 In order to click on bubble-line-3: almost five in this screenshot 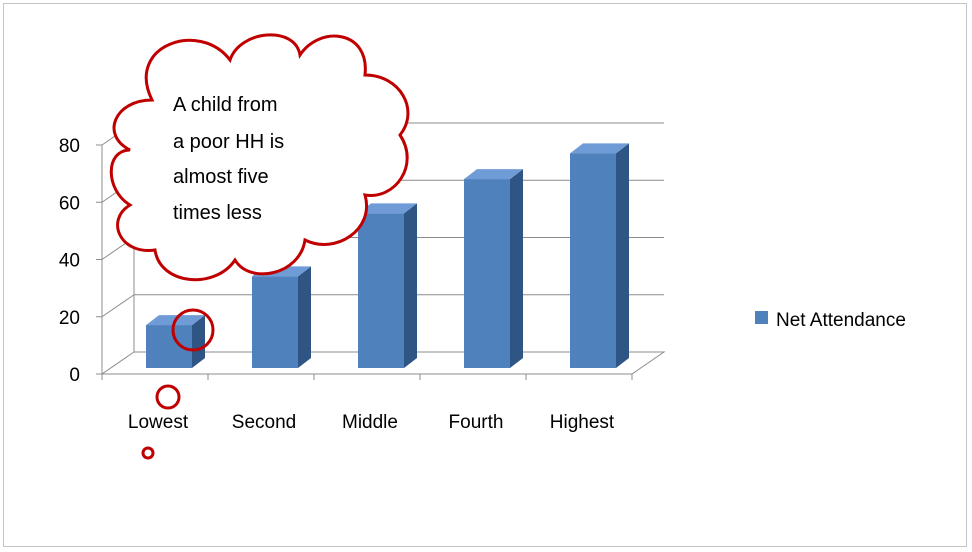, I will do `click(221, 177)`.